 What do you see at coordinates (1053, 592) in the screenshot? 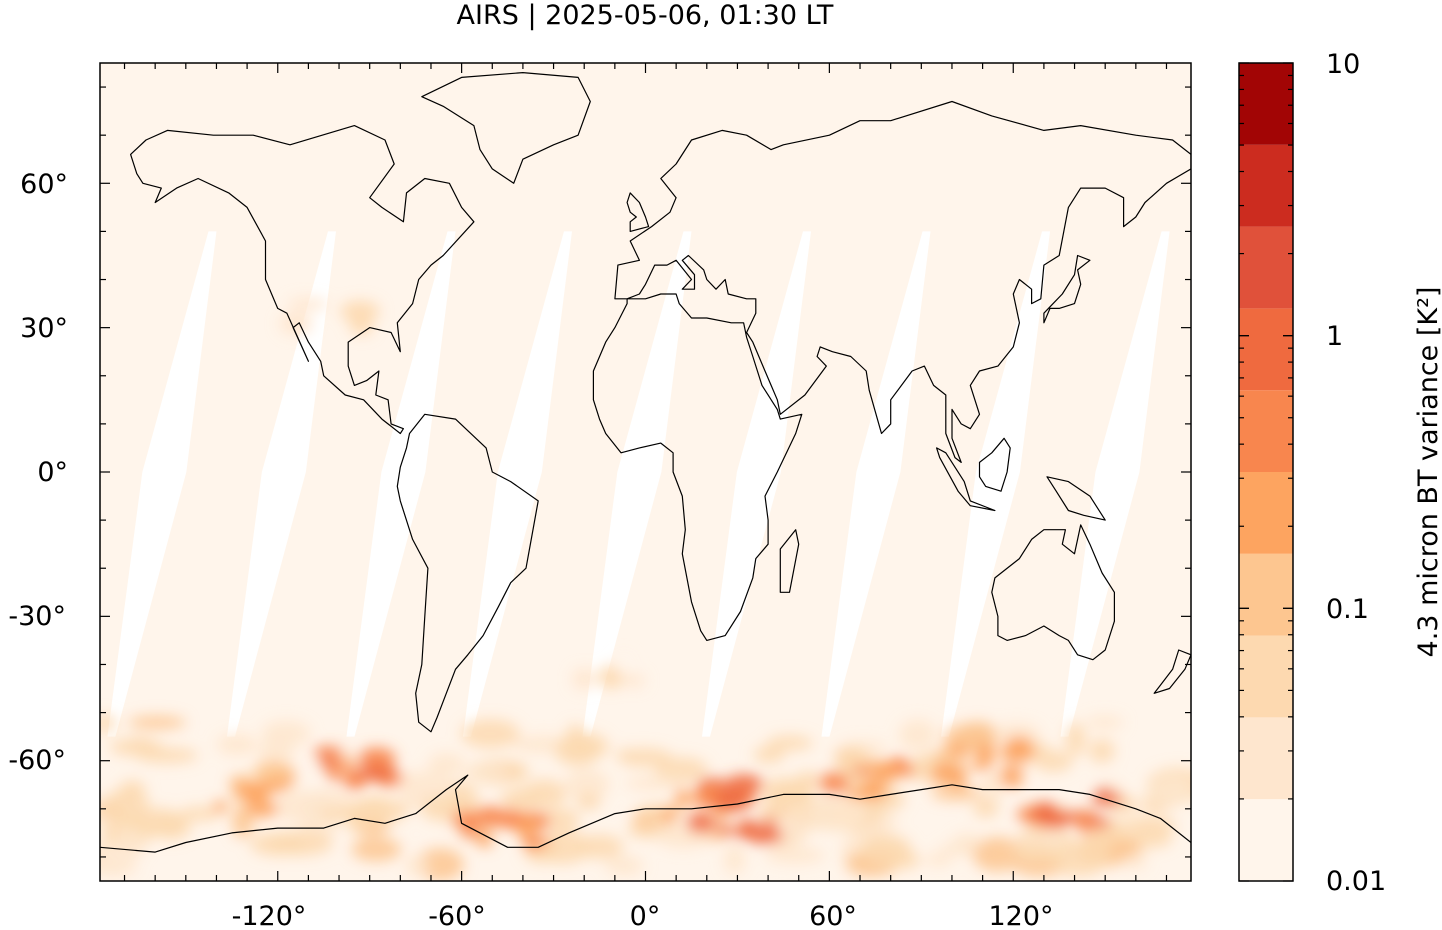
I see `coastline-australia` at bounding box center [1053, 592].